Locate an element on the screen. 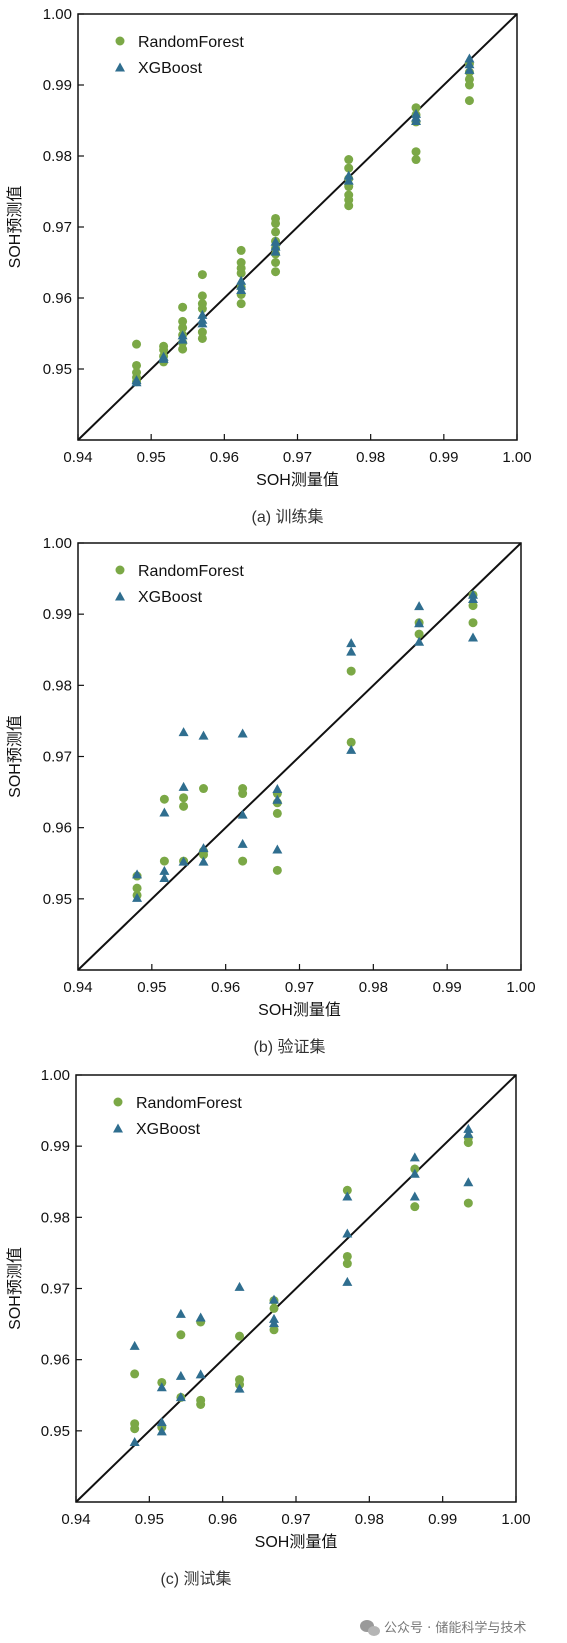 This screenshot has width=567, height=1643. y-tick-label: 0.97 is located at coordinates (57, 227).